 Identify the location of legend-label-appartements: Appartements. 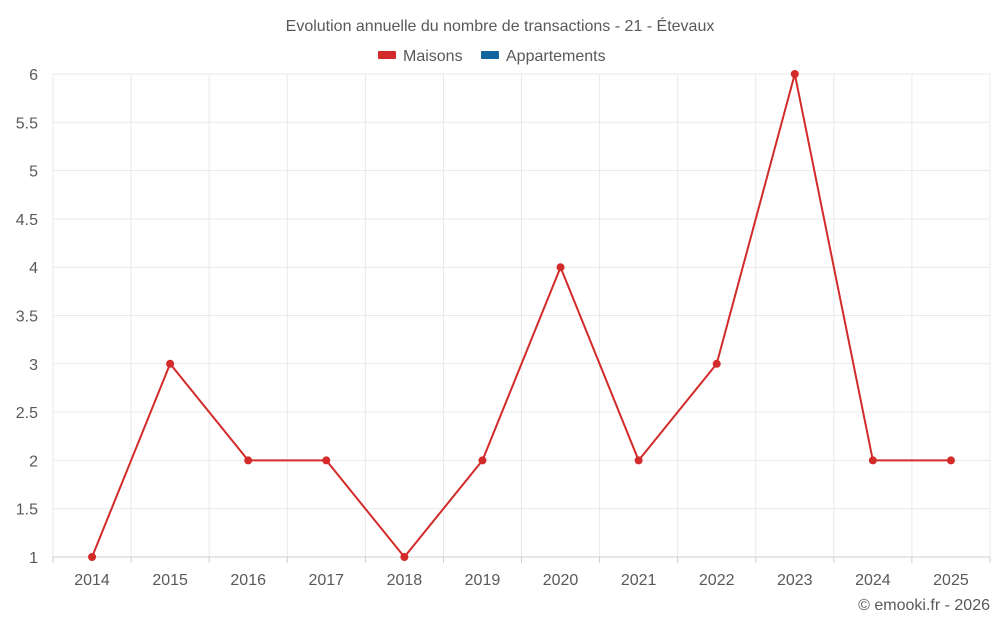
(556, 56).